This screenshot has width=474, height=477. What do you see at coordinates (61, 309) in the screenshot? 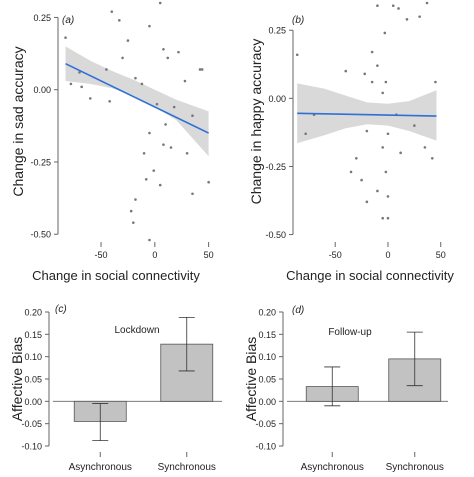
I see `panel-label: (c)` at bounding box center [61, 309].